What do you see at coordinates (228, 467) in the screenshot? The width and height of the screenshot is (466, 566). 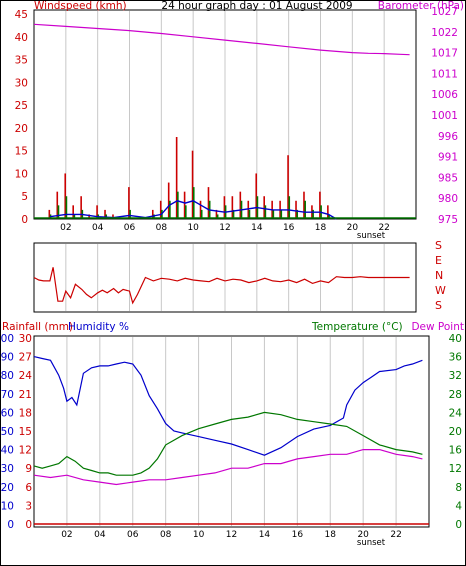 I see `dewpoint-line` at bounding box center [228, 467].